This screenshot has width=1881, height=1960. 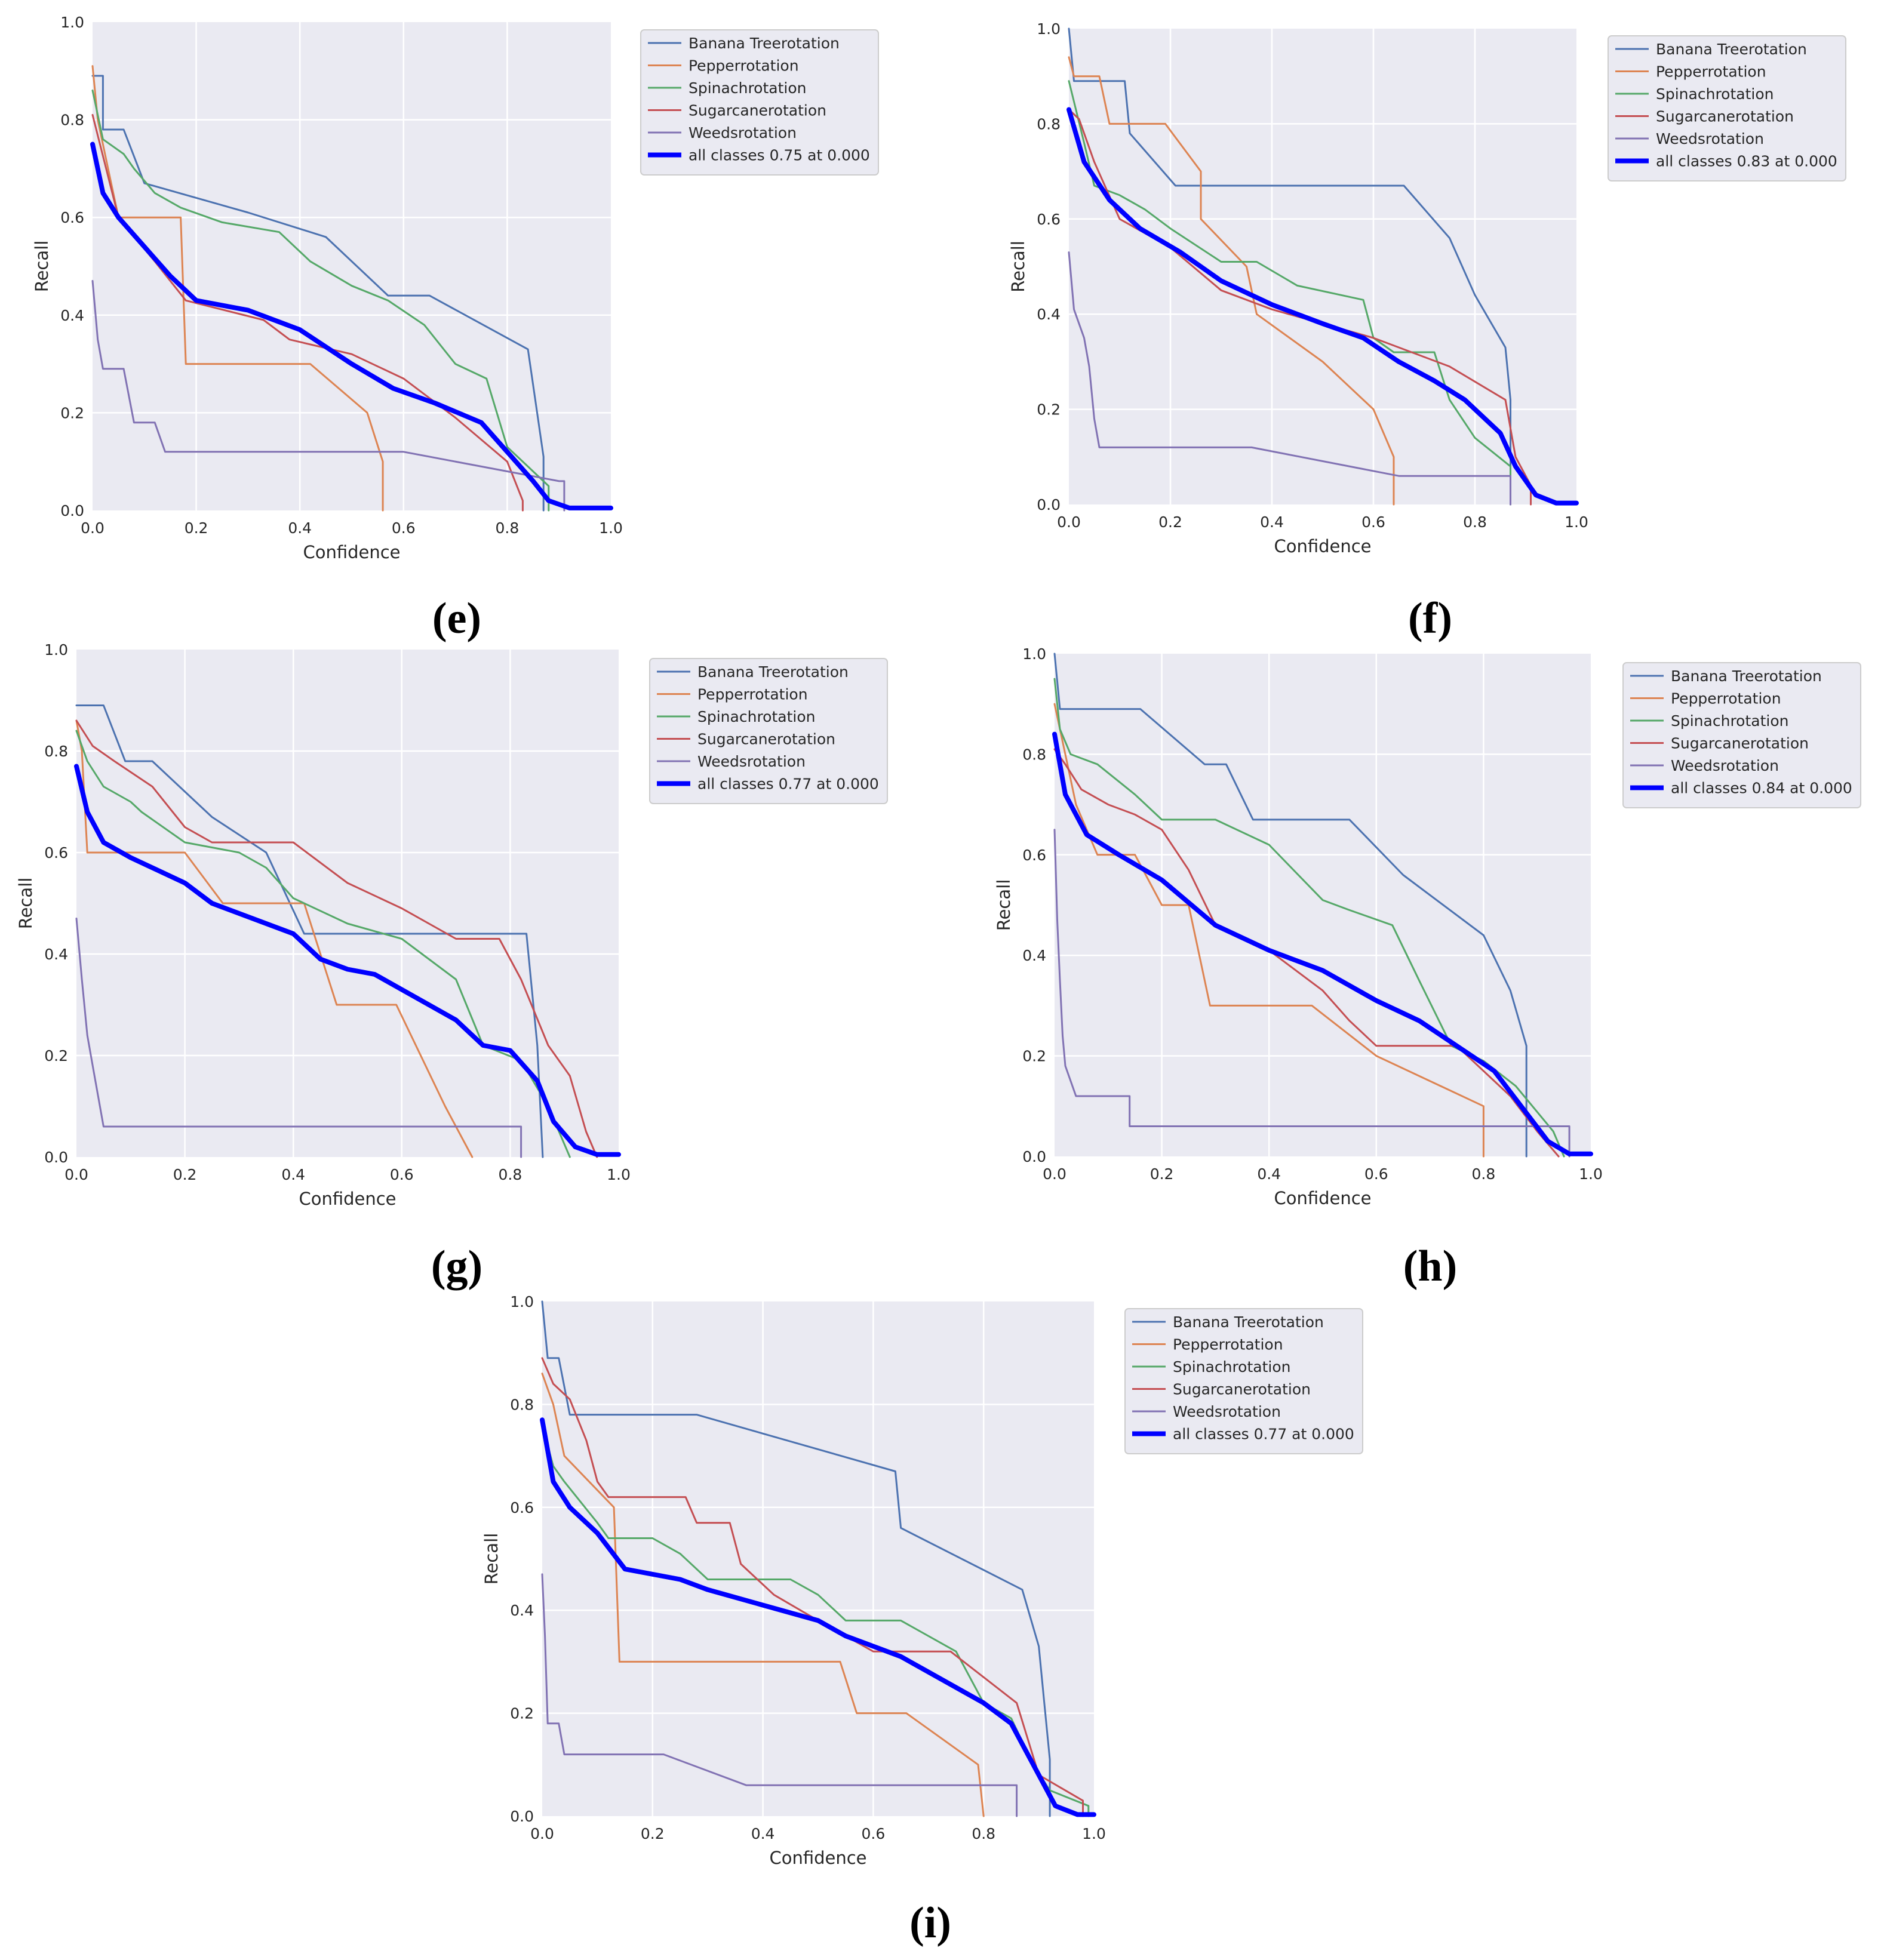 I want to click on legend-label: all classes 0.75 at 0.000, so click(x=780, y=155).